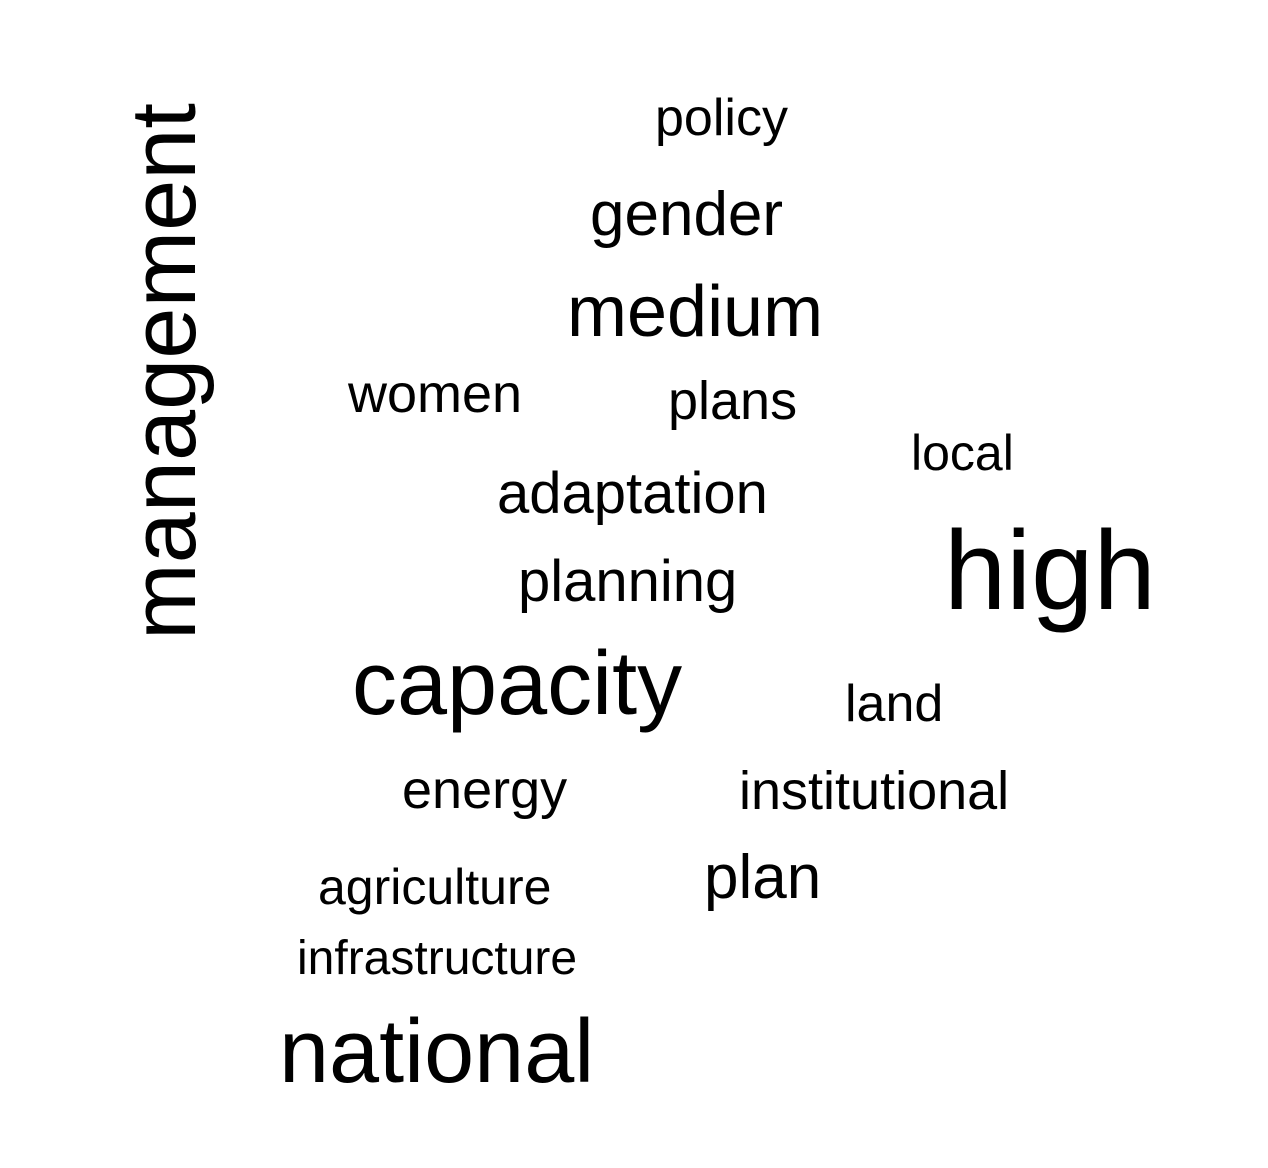 The width and height of the screenshot is (1268, 1168). Describe the element at coordinates (437, 958) in the screenshot. I see `word-infrastructure: infrastructure` at that location.